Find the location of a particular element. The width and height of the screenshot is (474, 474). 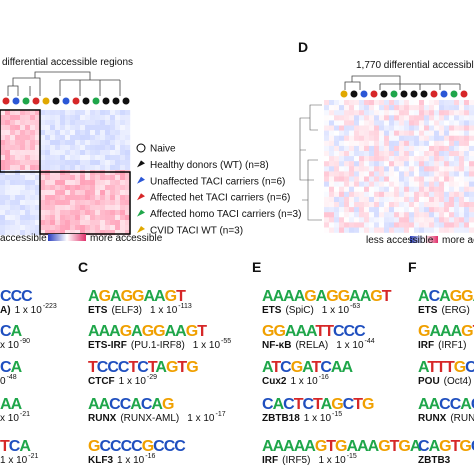

p-value: 1 x 10 is located at coordinates (131, 460).